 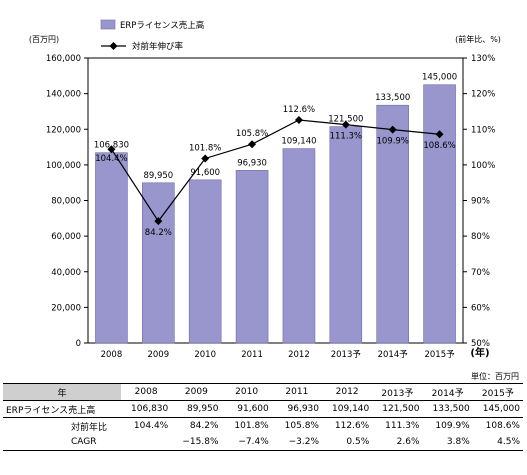 What do you see at coordinates (158, 355) in the screenshot?
I see `x-tick-label: 2009` at bounding box center [158, 355].